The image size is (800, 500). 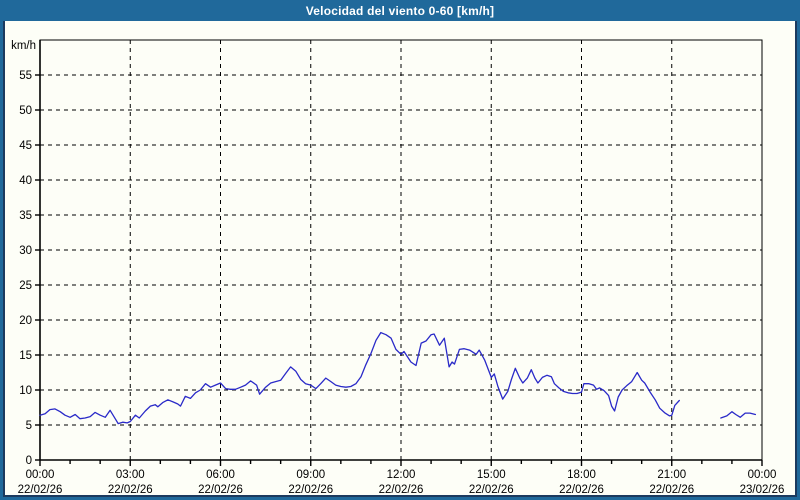 I want to click on svg-text: 20, so click(x=25, y=321).